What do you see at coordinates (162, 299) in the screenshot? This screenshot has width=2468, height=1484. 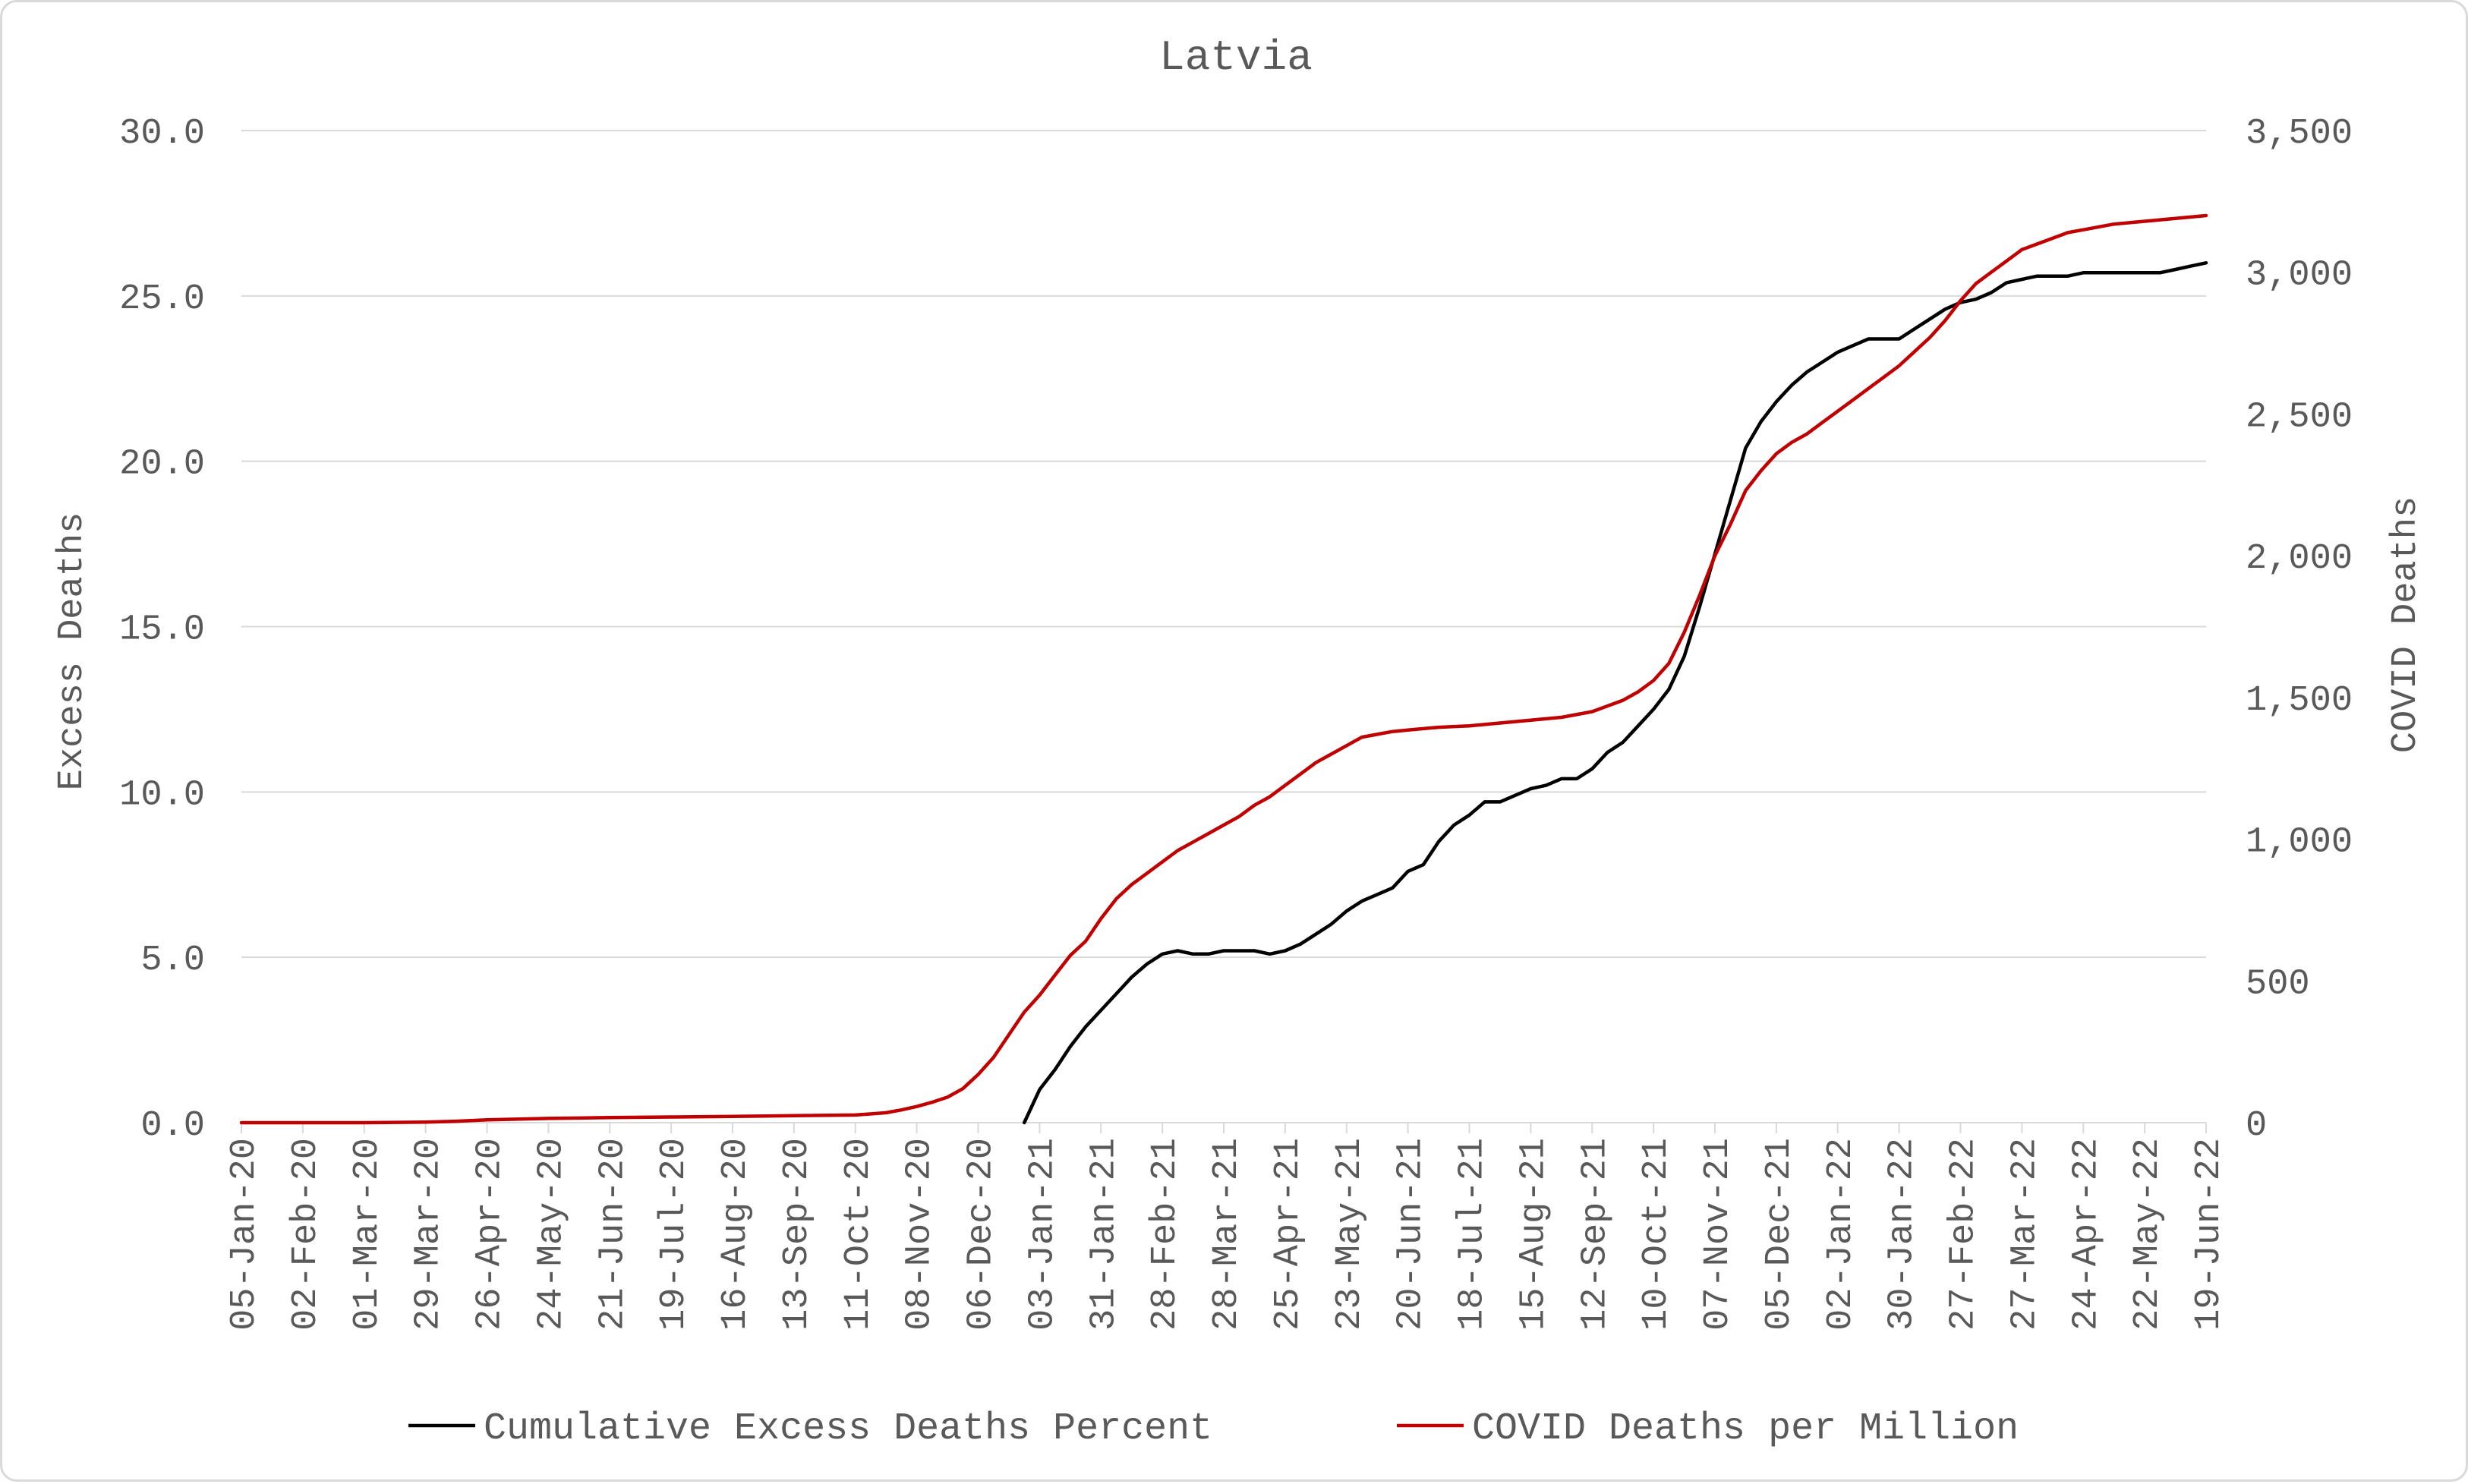 I see `y-tick-label: 25.0` at bounding box center [162, 299].